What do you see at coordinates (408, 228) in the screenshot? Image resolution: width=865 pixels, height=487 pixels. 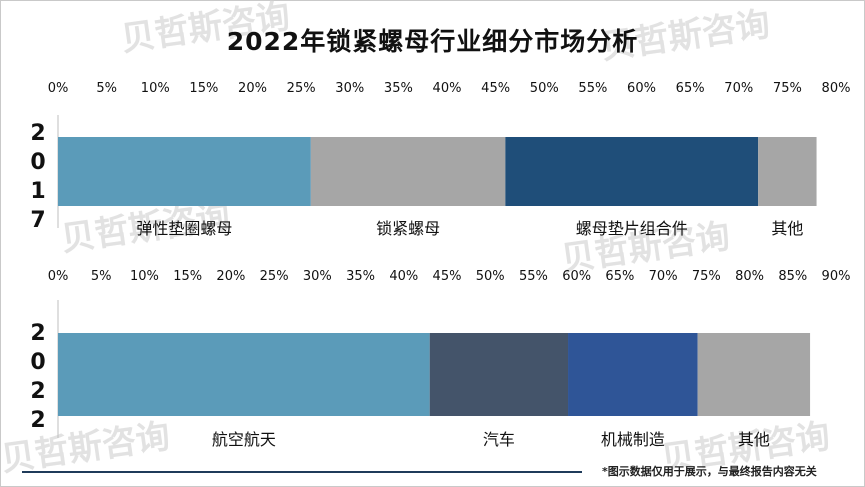 I see `category-label: 锁紧螺母` at bounding box center [408, 228].